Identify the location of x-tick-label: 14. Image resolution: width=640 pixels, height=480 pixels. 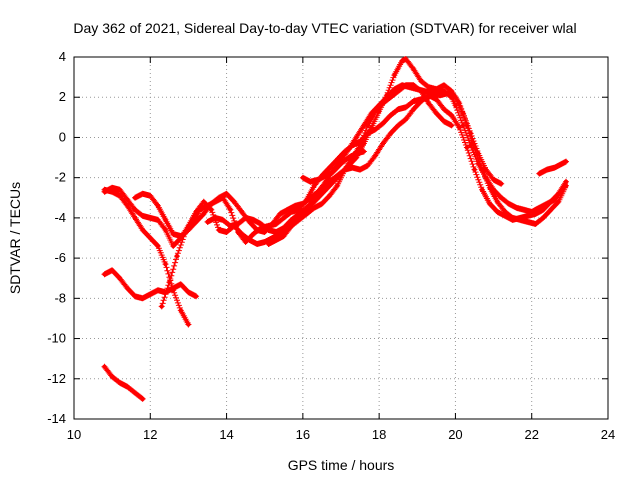
(226, 434).